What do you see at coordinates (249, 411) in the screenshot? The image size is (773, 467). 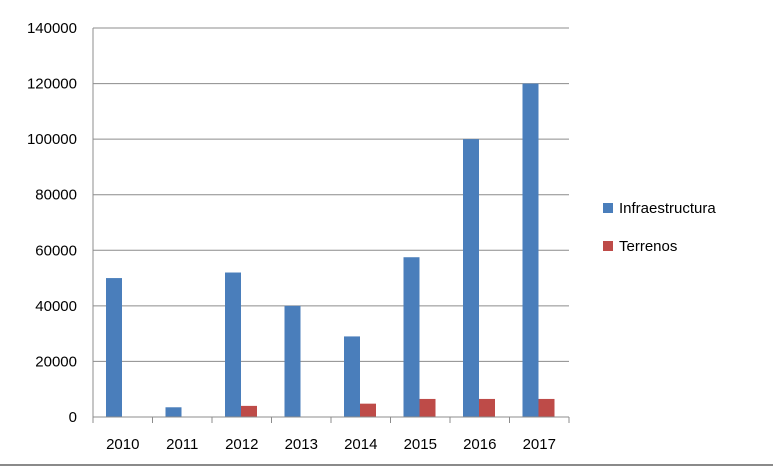 I see `bar-terrenos-2012` at bounding box center [249, 411].